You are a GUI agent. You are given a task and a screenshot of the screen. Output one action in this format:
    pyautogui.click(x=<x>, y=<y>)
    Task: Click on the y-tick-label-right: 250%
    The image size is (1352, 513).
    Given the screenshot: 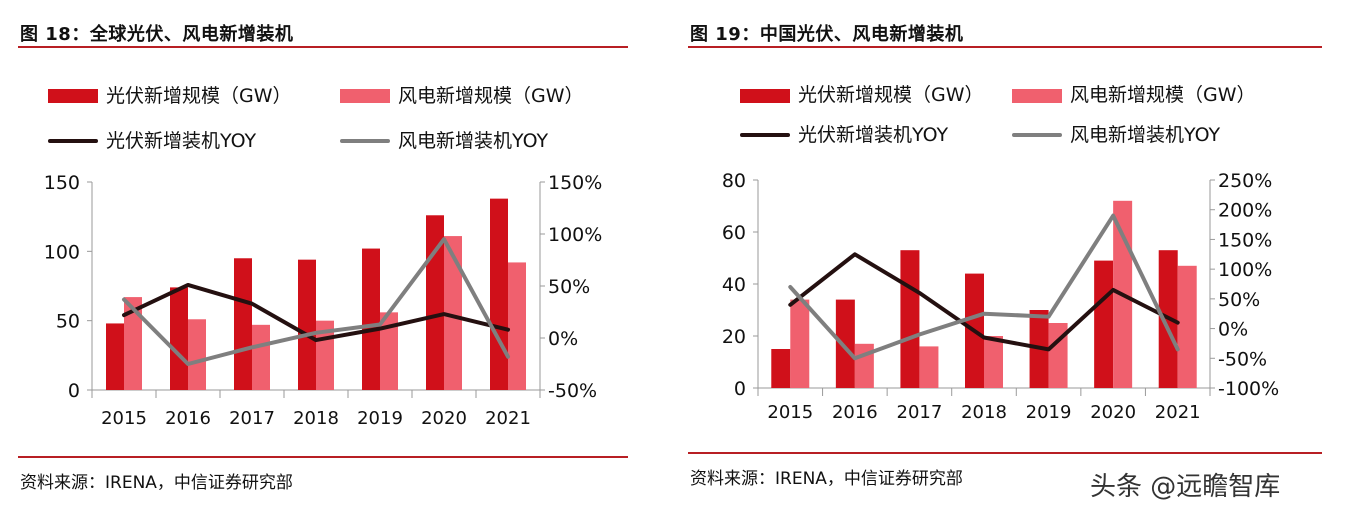 What is the action you would take?
    pyautogui.click(x=1245, y=181)
    